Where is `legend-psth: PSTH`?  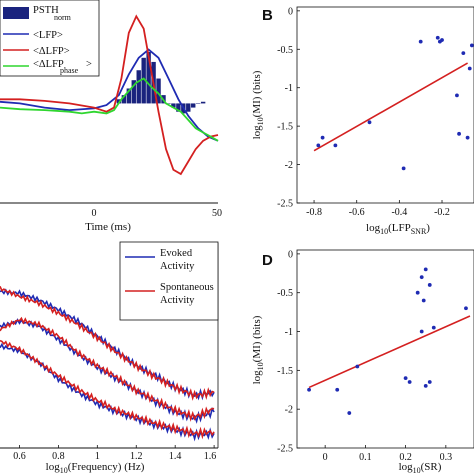
legend-psth: PSTH is located at coordinates (46, 10).